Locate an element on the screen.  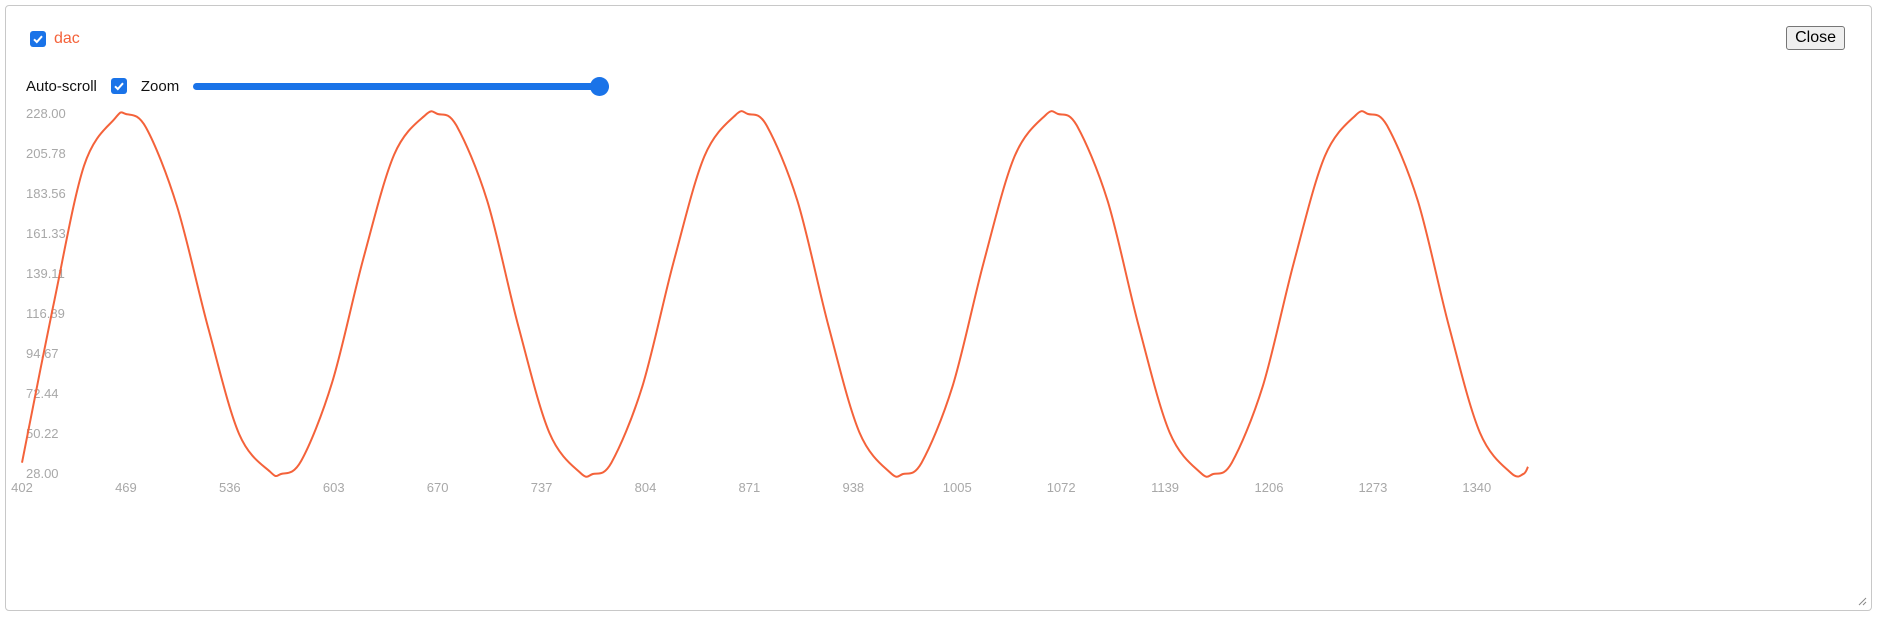
y-tick-label: 116.89 is located at coordinates (45, 313).